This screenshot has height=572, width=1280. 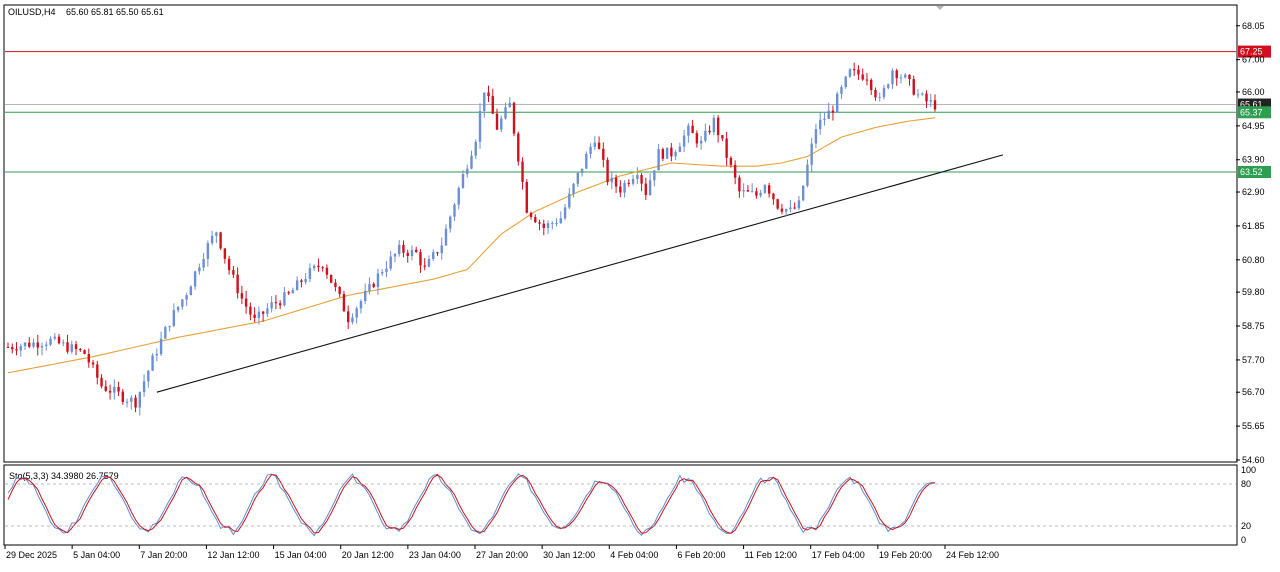 What do you see at coordinates (630, 505) in the screenshot?
I see `stochastic-axis: 100 80 20 0` at bounding box center [630, 505].